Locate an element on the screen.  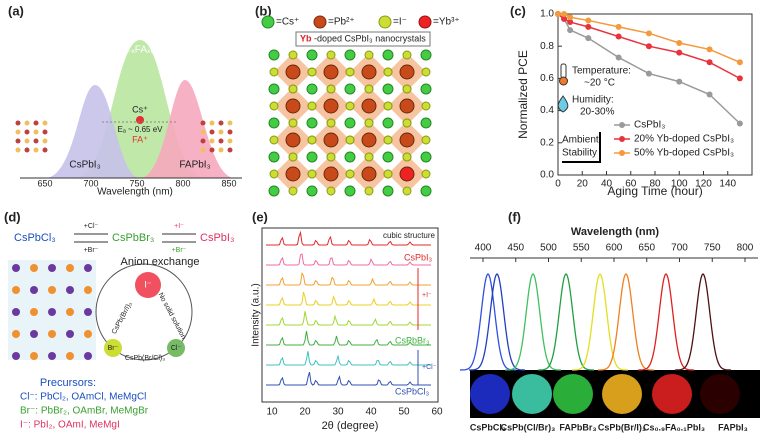
legend-label: =I⁻ is located at coordinates (400, 22).